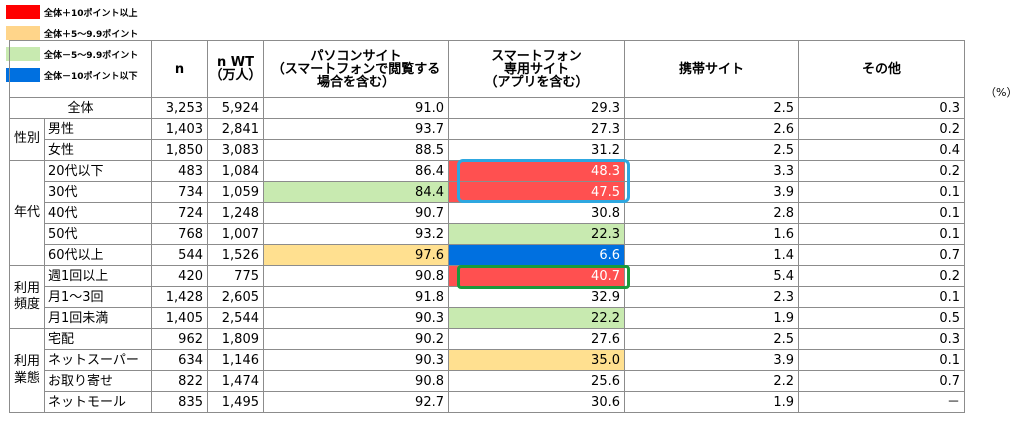 The height and width of the screenshot is (425, 1018). Describe the element at coordinates (179, 213) in the screenshot. I see `cell-n: 724` at that location.